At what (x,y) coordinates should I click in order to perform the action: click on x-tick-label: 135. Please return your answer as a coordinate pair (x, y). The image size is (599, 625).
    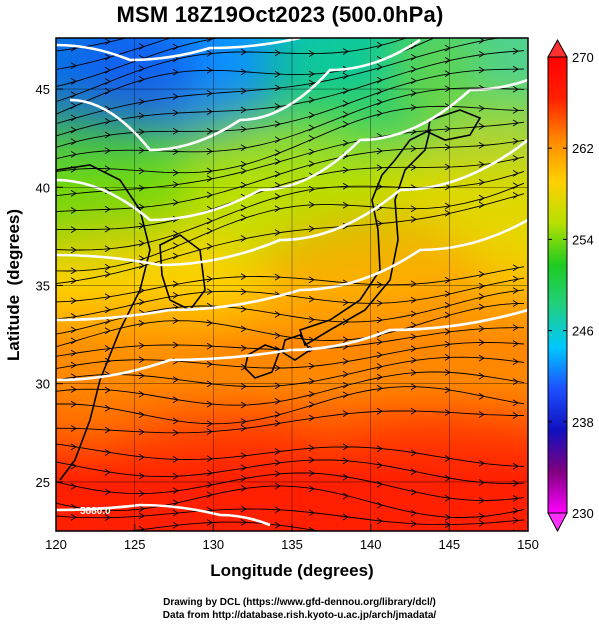
    Looking at the image, I should click on (292, 544).